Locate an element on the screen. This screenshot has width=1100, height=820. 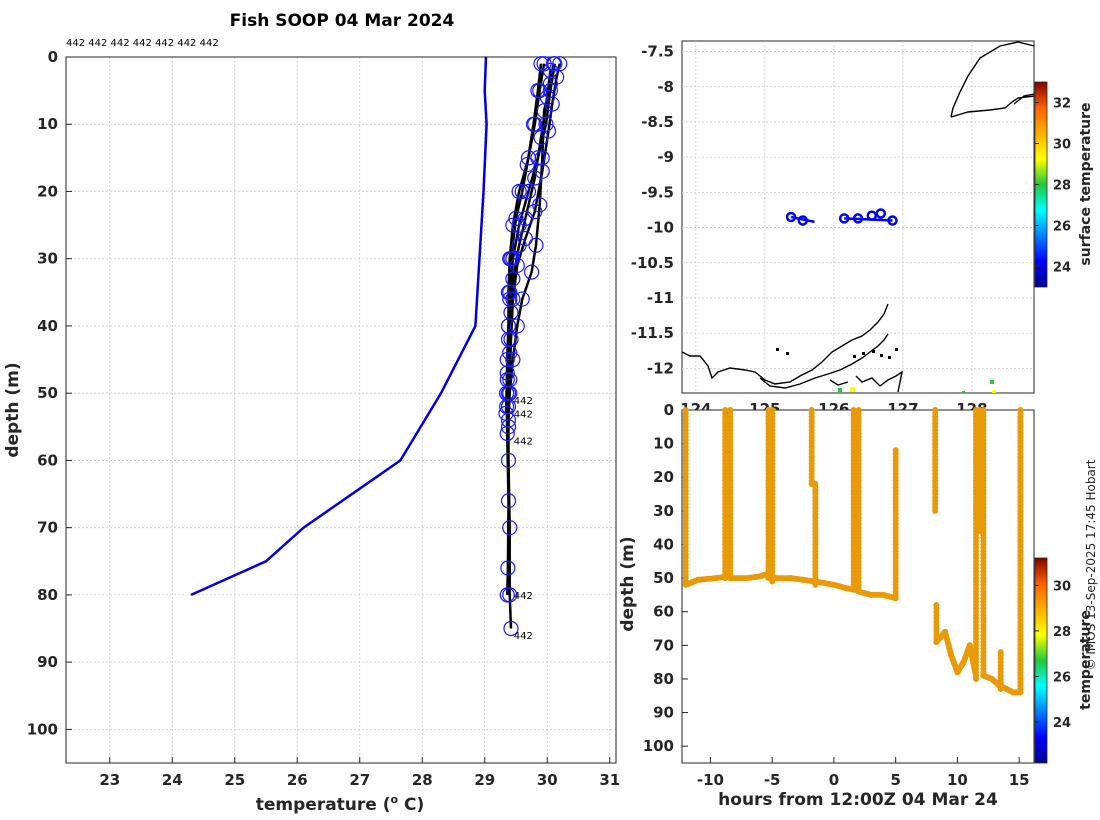
surface-colorbar-tick-label: 28 is located at coordinates (1062, 186).